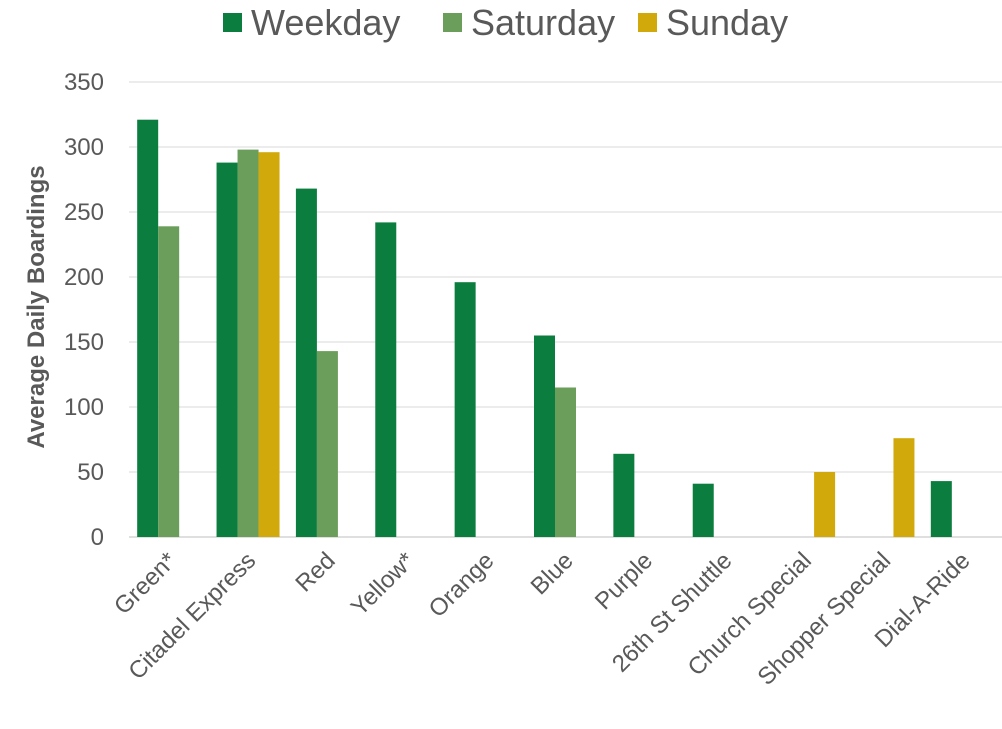 Image resolution: width=1002 pixels, height=729 pixels. I want to click on x-tick-label: Purple, so click(624, 581).